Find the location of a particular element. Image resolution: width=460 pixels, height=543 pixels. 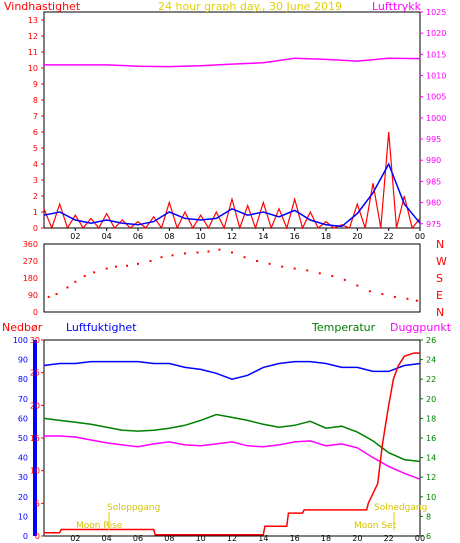

temperature-y-tick-label: 16 is located at coordinates (431, 438).